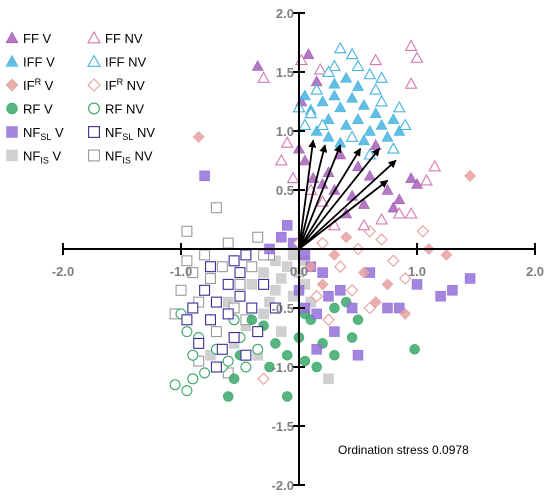 The width and height of the screenshot is (550, 501). I want to click on y-tick-label: -1.0, so click(283, 367).